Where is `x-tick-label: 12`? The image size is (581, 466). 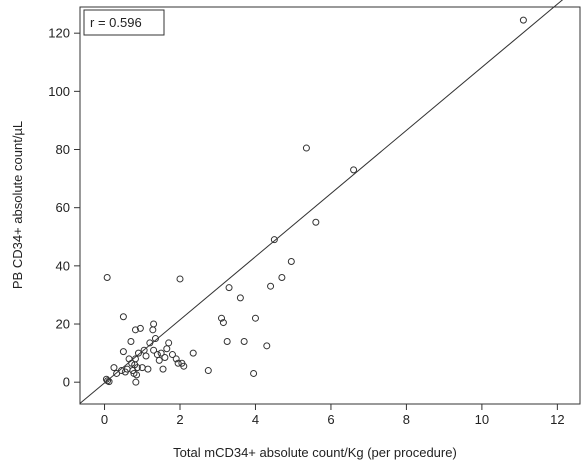
x-tick-label: 12 is located at coordinates (557, 419).